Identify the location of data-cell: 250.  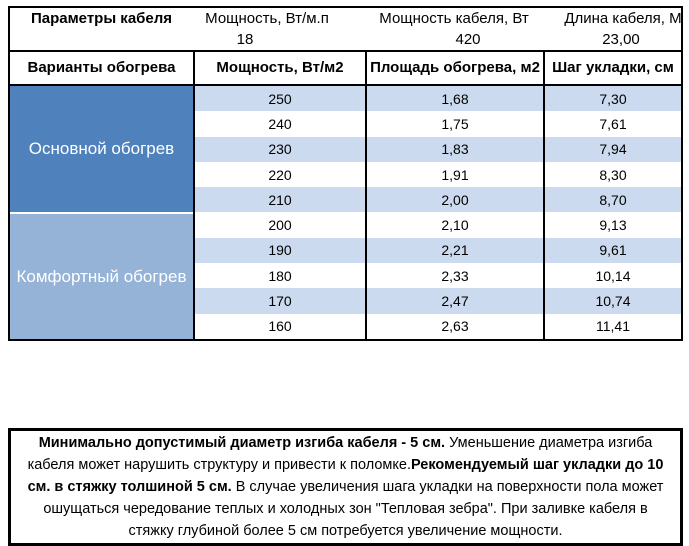
(279, 99).